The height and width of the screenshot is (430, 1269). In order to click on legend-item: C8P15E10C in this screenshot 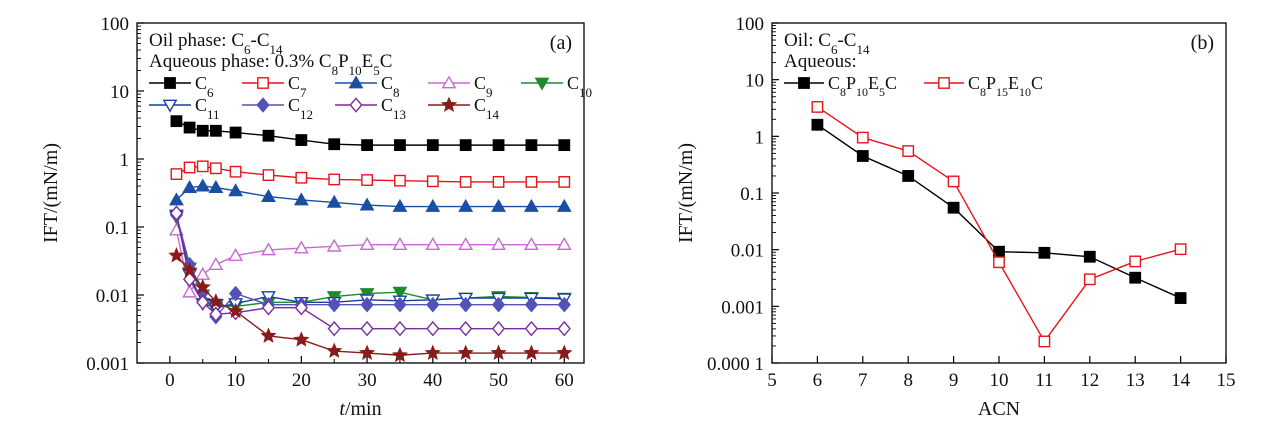, I will do `click(983, 86)`.